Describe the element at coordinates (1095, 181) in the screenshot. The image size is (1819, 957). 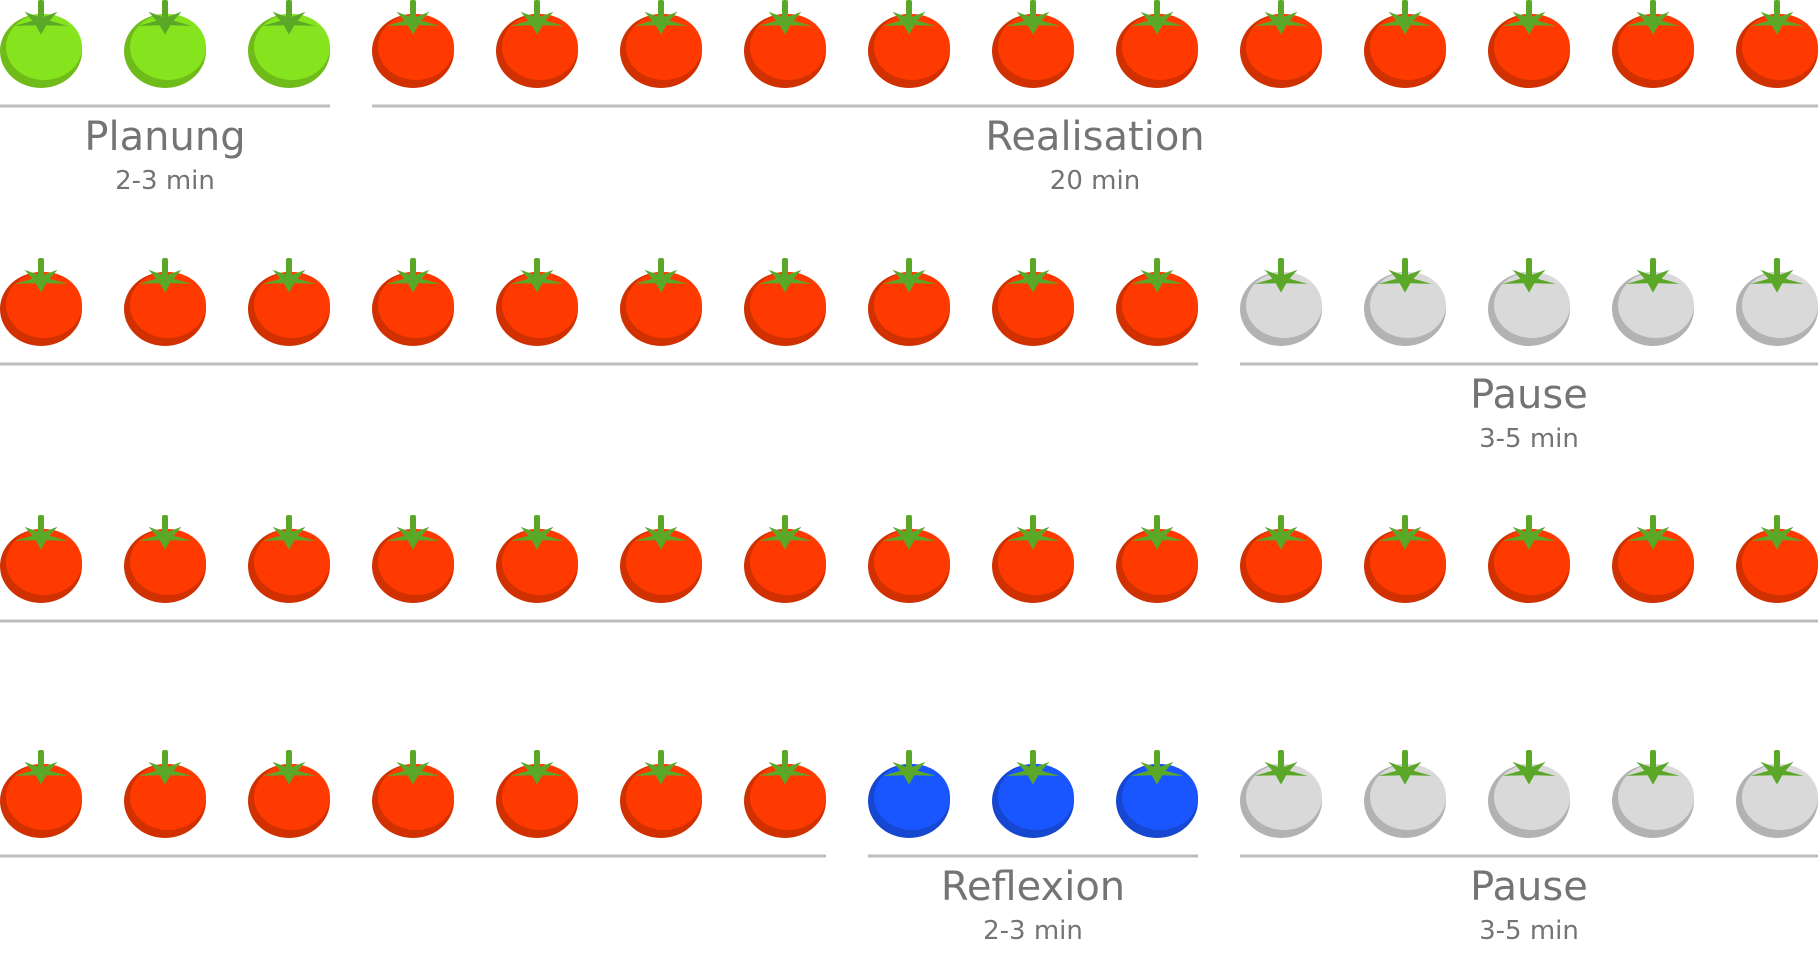
I see `phase-duration: 20 min` at that location.